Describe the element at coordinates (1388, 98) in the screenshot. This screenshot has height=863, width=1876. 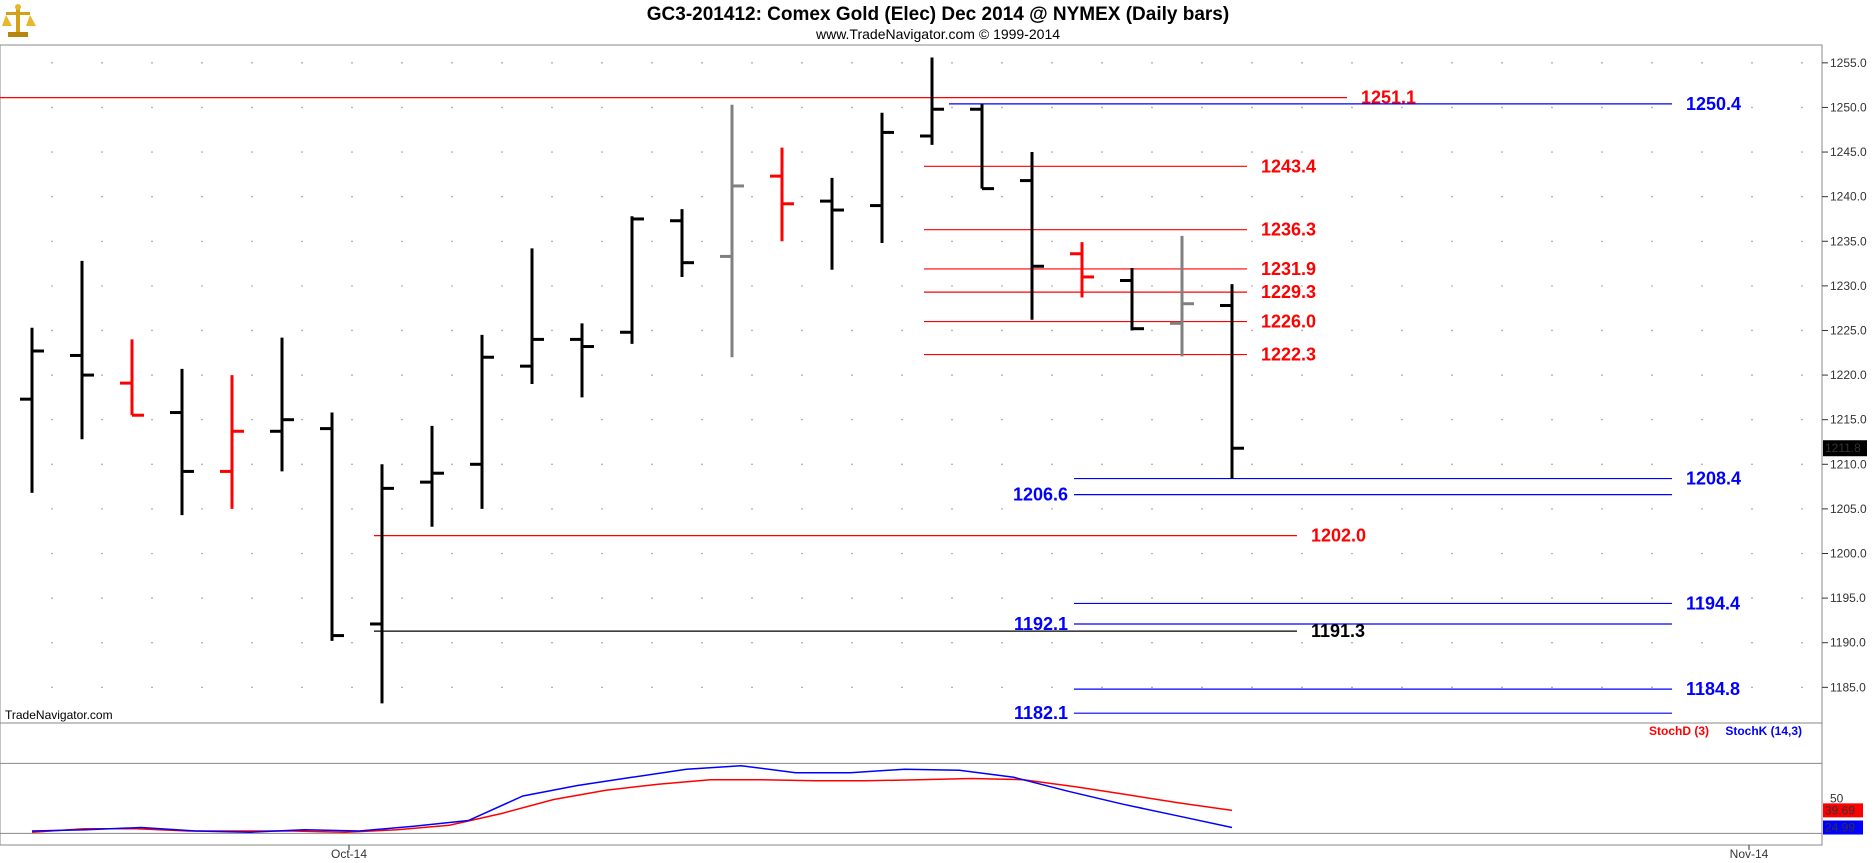
I see `level-label: 1251.1` at that location.